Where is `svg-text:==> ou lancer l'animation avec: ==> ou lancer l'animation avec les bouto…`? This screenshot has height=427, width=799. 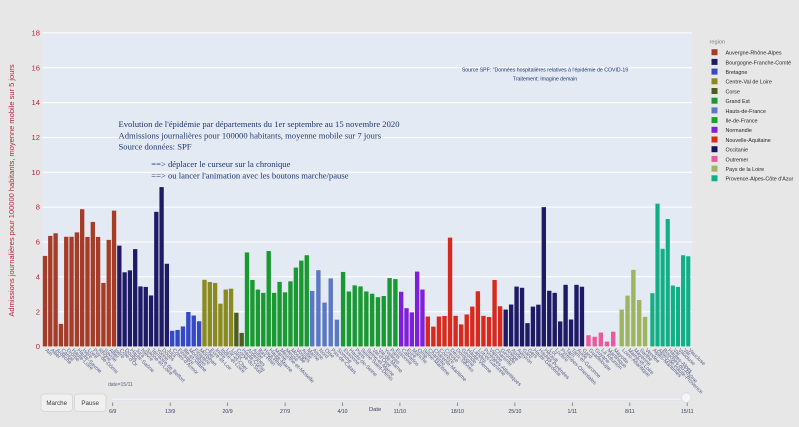
svg-text:==> ou lancer l'animation avec: ==> ou lancer l'animation avec les bouto… is located at coordinates (249, 175).